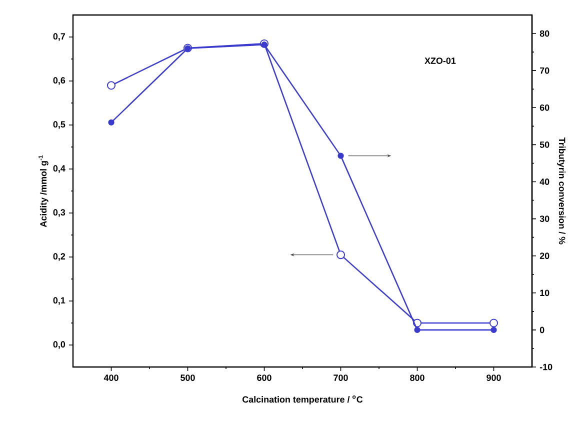  What do you see at coordinates (417, 377) in the screenshot?
I see `x-tick-label: 800` at bounding box center [417, 377].